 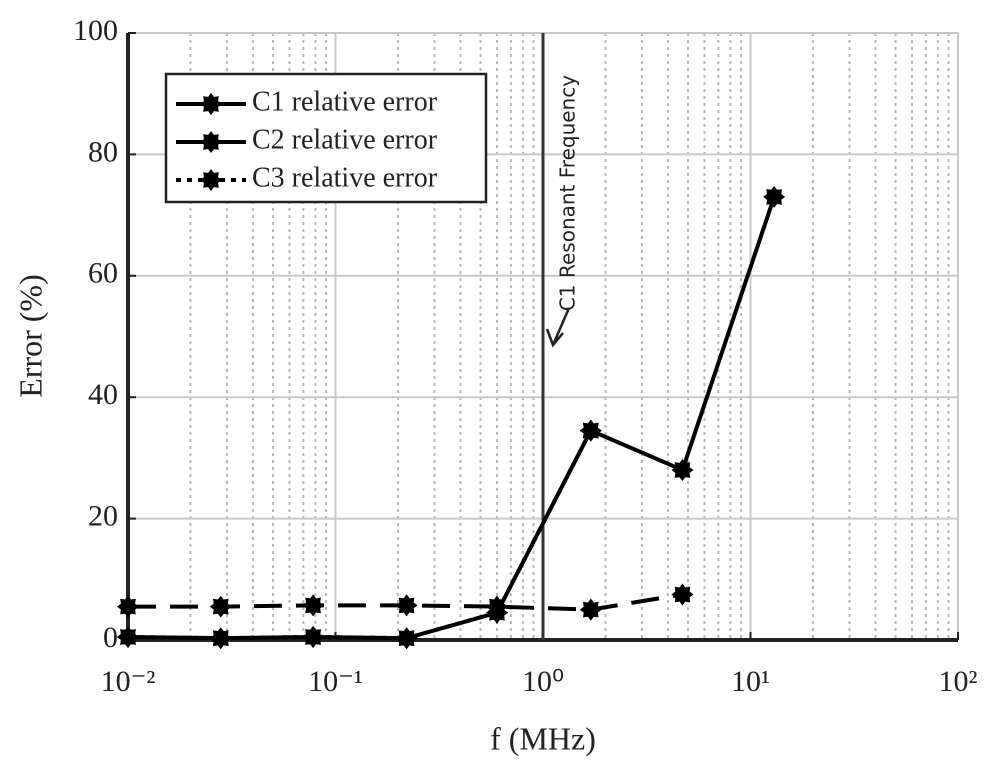 What do you see at coordinates (103, 515) in the screenshot?
I see `y-tick-label: 20` at bounding box center [103, 515].